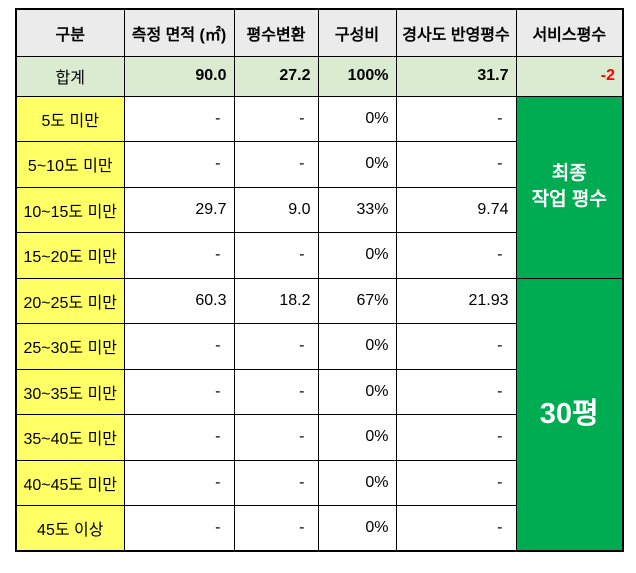  I want to click on total-service-pyeong: -2, so click(569, 76).